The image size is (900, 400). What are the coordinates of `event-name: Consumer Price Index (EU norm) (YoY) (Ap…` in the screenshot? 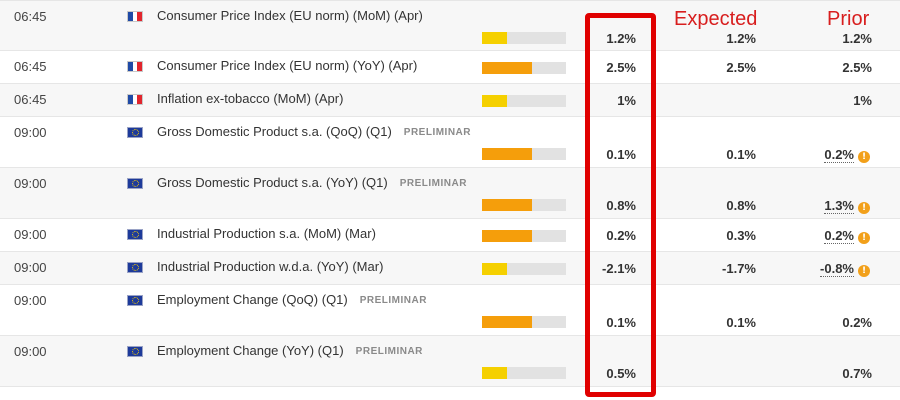 It's located at (287, 65).